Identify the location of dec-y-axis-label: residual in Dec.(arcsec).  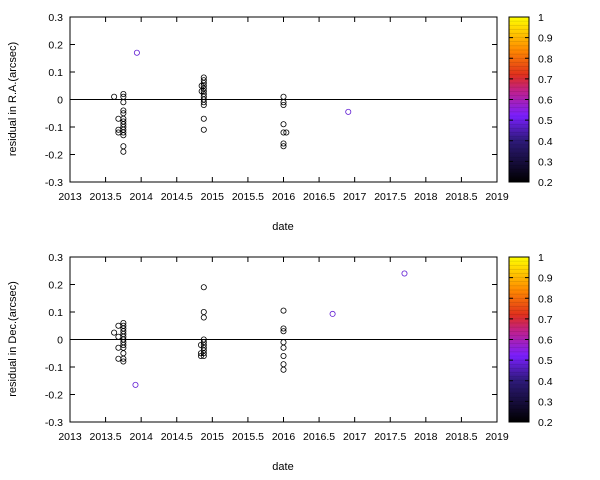
(13, 339).